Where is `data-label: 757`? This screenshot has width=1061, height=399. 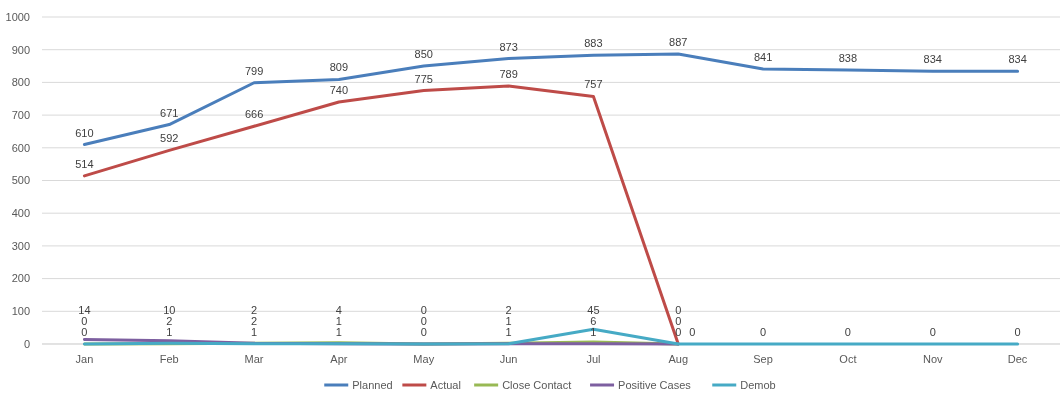 data-label: 757 is located at coordinates (593, 84).